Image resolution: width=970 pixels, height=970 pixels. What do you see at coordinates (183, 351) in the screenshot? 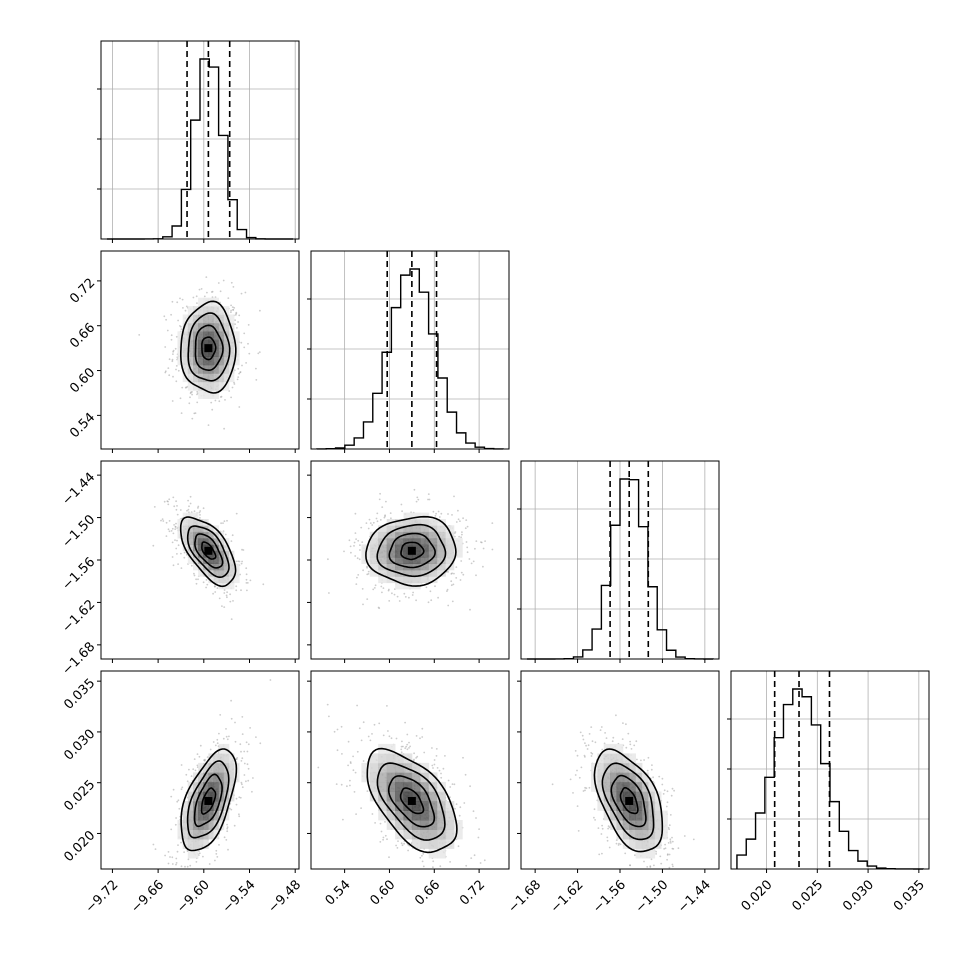
I see `scatter-panel-1-0: 0.540.600.660.72` at bounding box center [183, 351].